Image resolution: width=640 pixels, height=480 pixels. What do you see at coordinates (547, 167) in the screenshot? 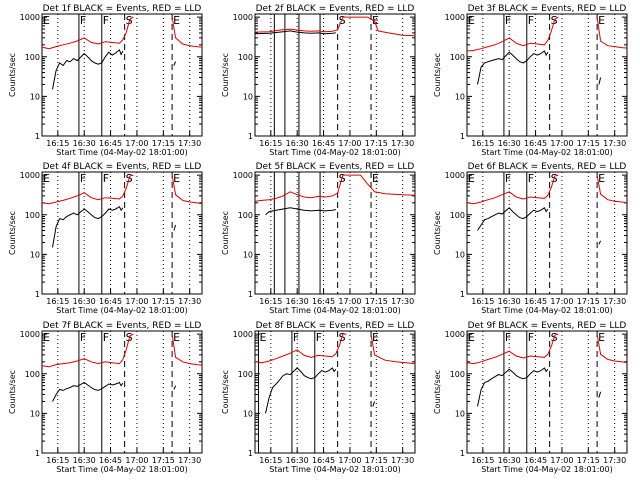
I see `chart-title: Det 6f BLACK = Events, RED = LLD` at bounding box center [547, 167].